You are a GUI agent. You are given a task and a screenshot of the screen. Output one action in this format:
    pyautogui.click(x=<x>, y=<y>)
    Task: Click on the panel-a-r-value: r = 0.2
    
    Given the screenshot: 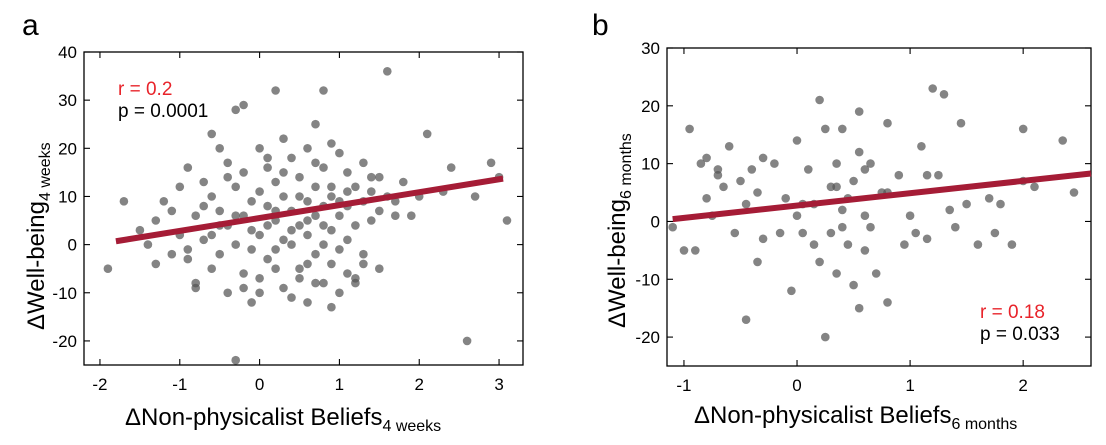 What is the action you would take?
    pyautogui.click(x=145, y=89)
    